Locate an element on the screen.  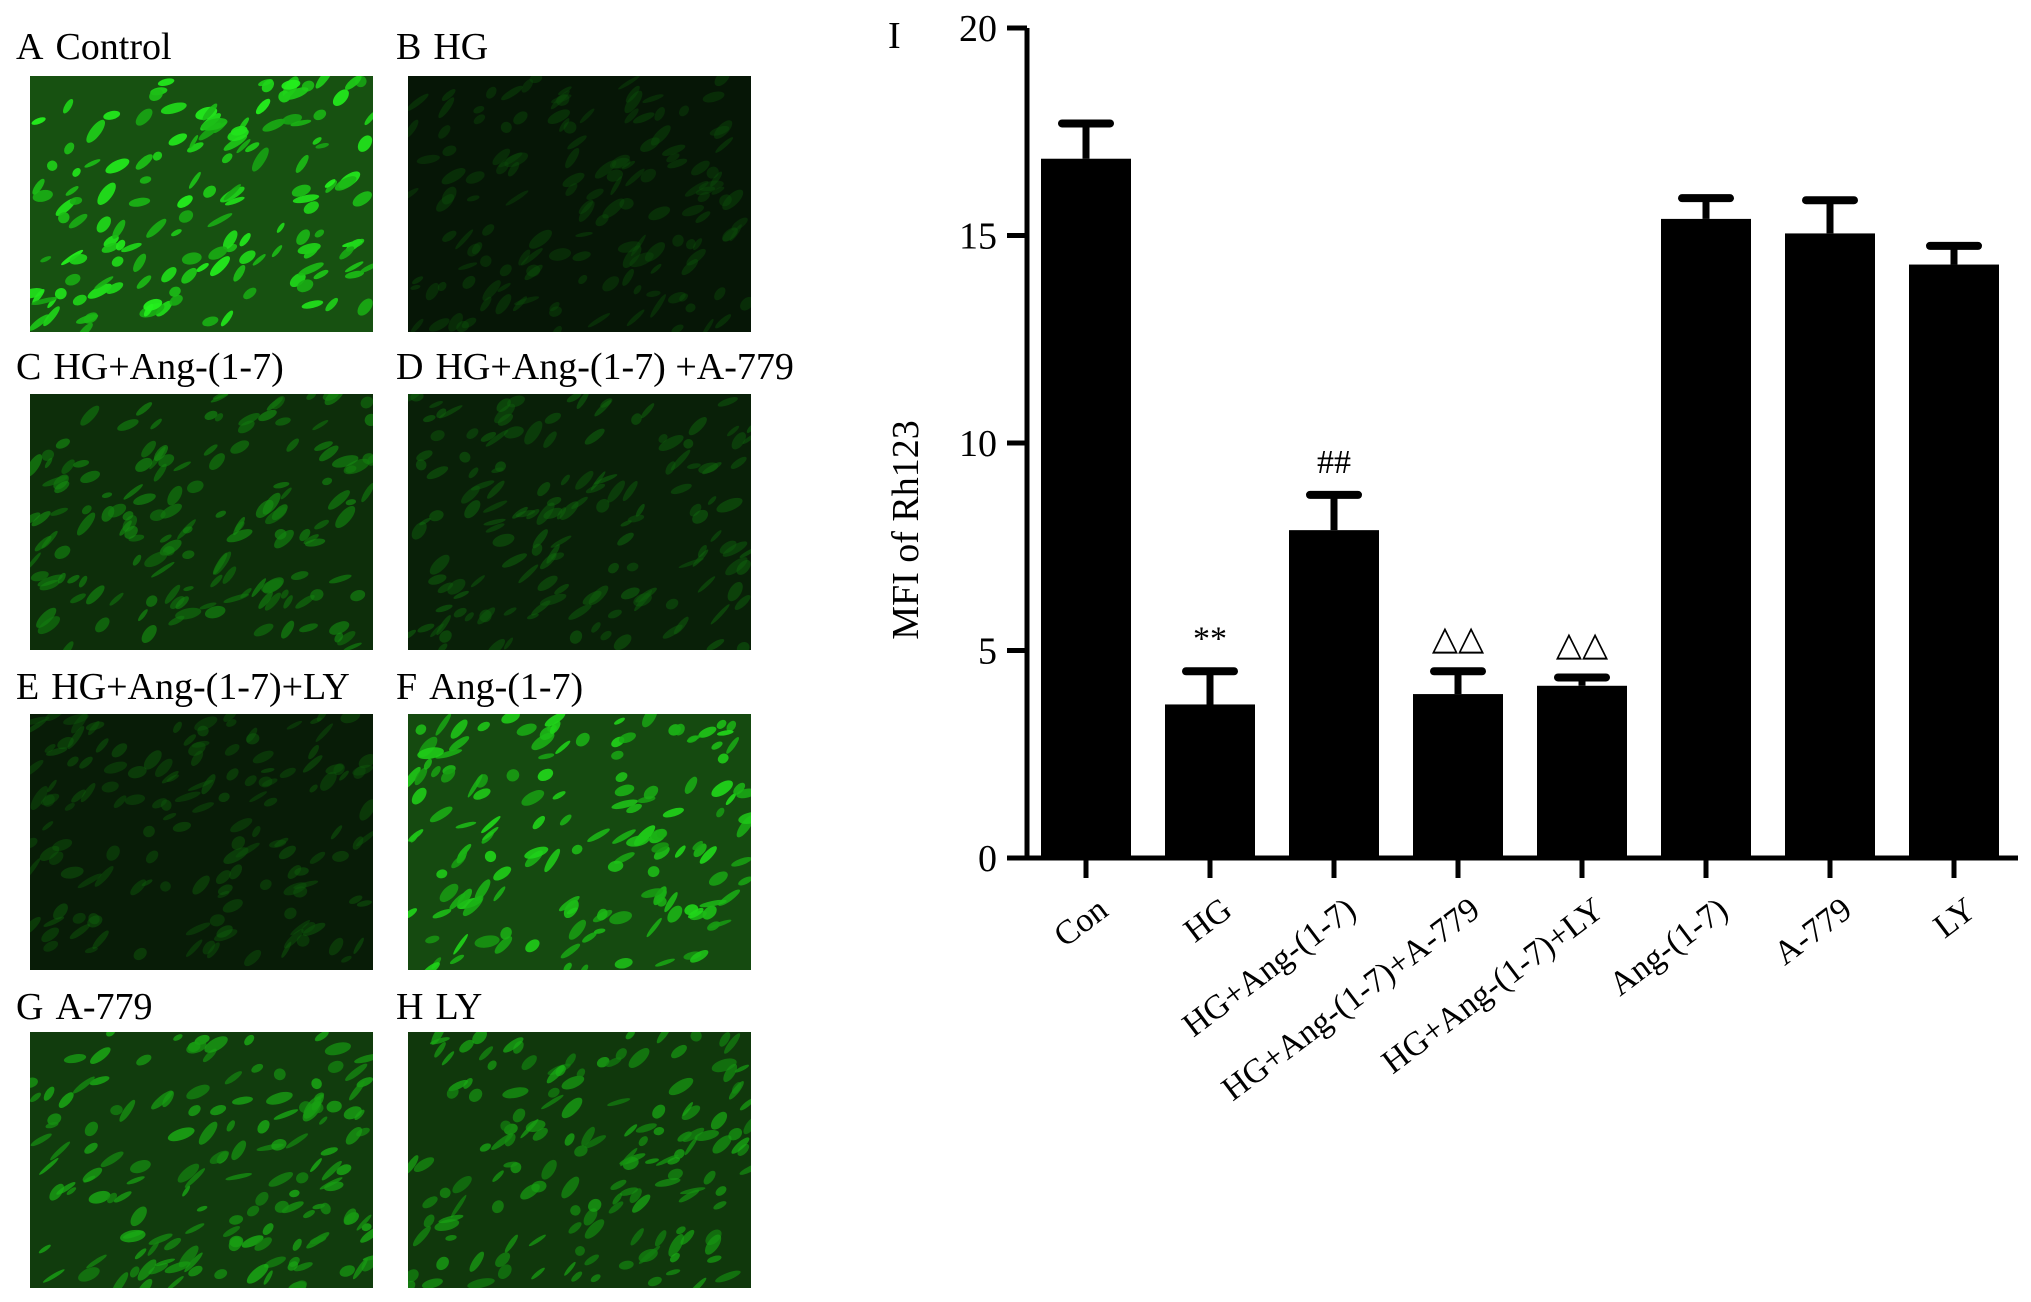
panel-label-e: E HG+Ang-(1-7)+LY is located at coordinates (183, 687).